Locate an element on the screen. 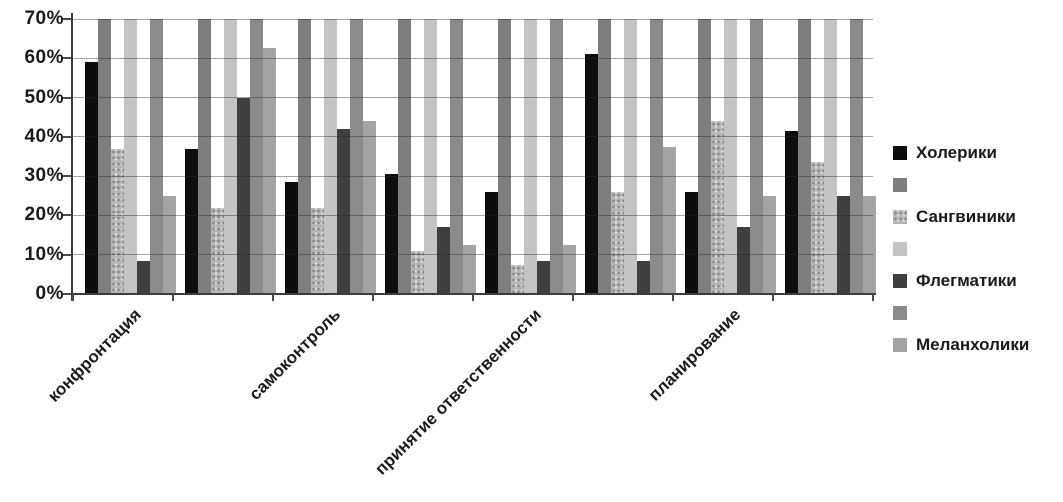 This screenshot has width=1063, height=502. x-category-label: конфронтация is located at coordinates (94, 355).